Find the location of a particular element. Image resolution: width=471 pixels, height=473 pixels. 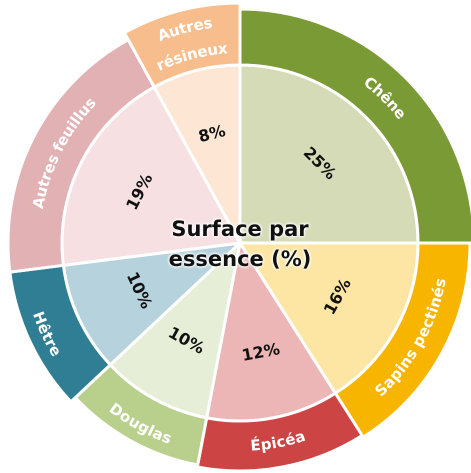

chart-title: Surface par essence (%) is located at coordinates (240, 244).